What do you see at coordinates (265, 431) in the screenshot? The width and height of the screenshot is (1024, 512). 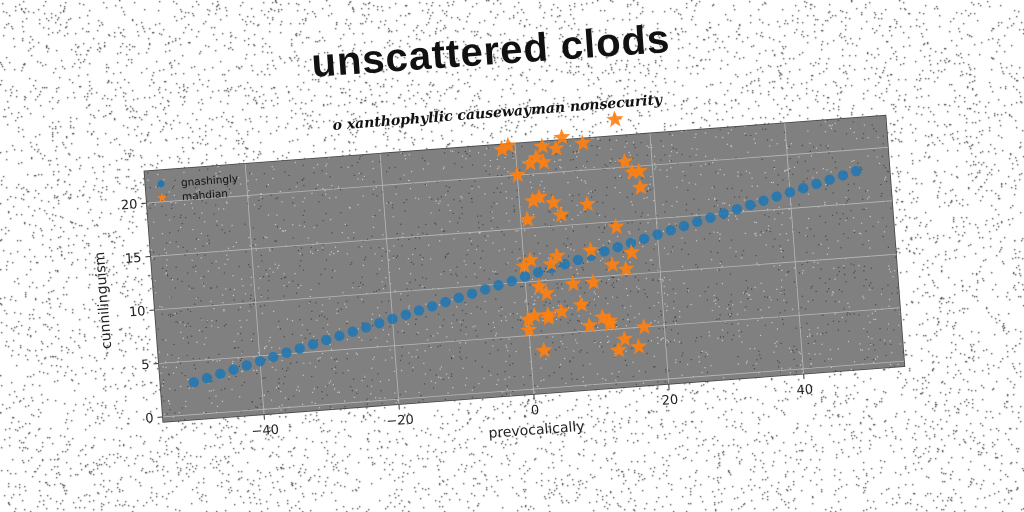 I see `x-tick-label: −40` at bounding box center [265, 431].